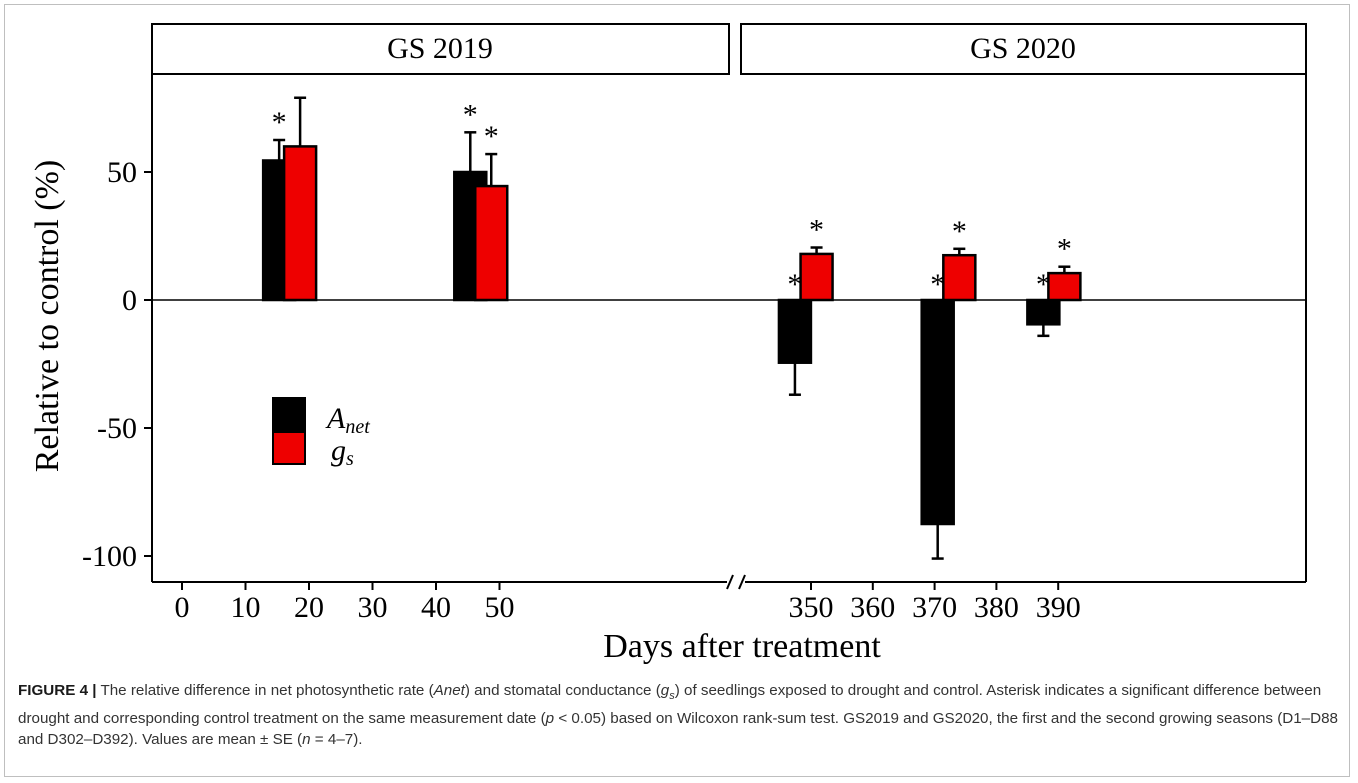 Image resolution: width=1358 pixels, height=783 pixels. Describe the element at coordinates (289, 448) in the screenshot. I see `legend-swatch-gs` at that location.